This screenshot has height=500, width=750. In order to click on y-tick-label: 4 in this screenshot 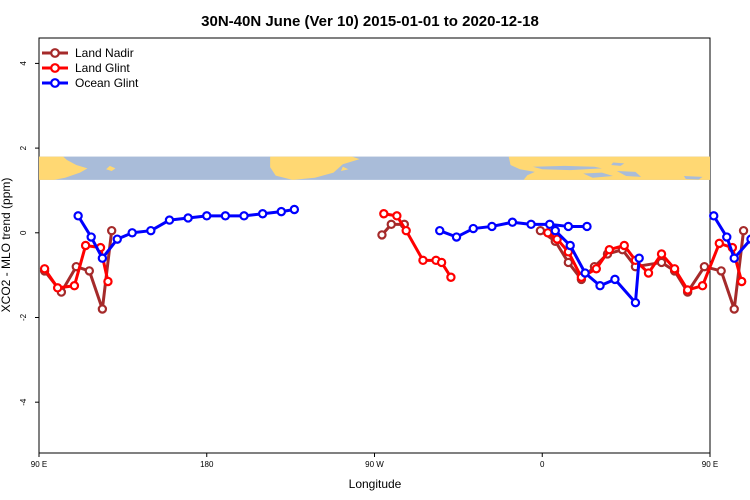, I will do `click(23, 63)`.